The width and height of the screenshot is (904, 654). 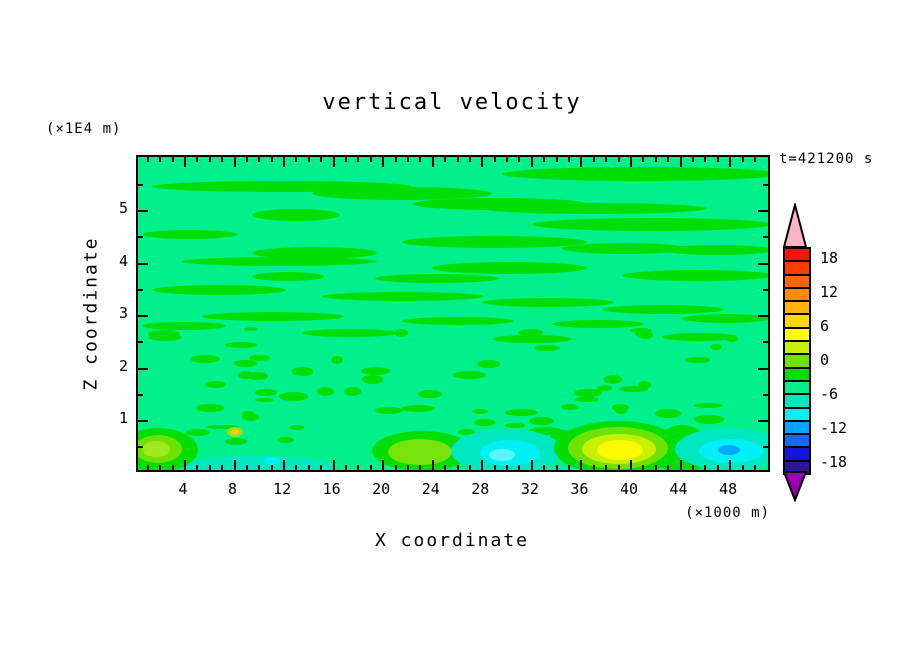 I want to click on colorbar-tick-label: -18, so click(x=834, y=462).